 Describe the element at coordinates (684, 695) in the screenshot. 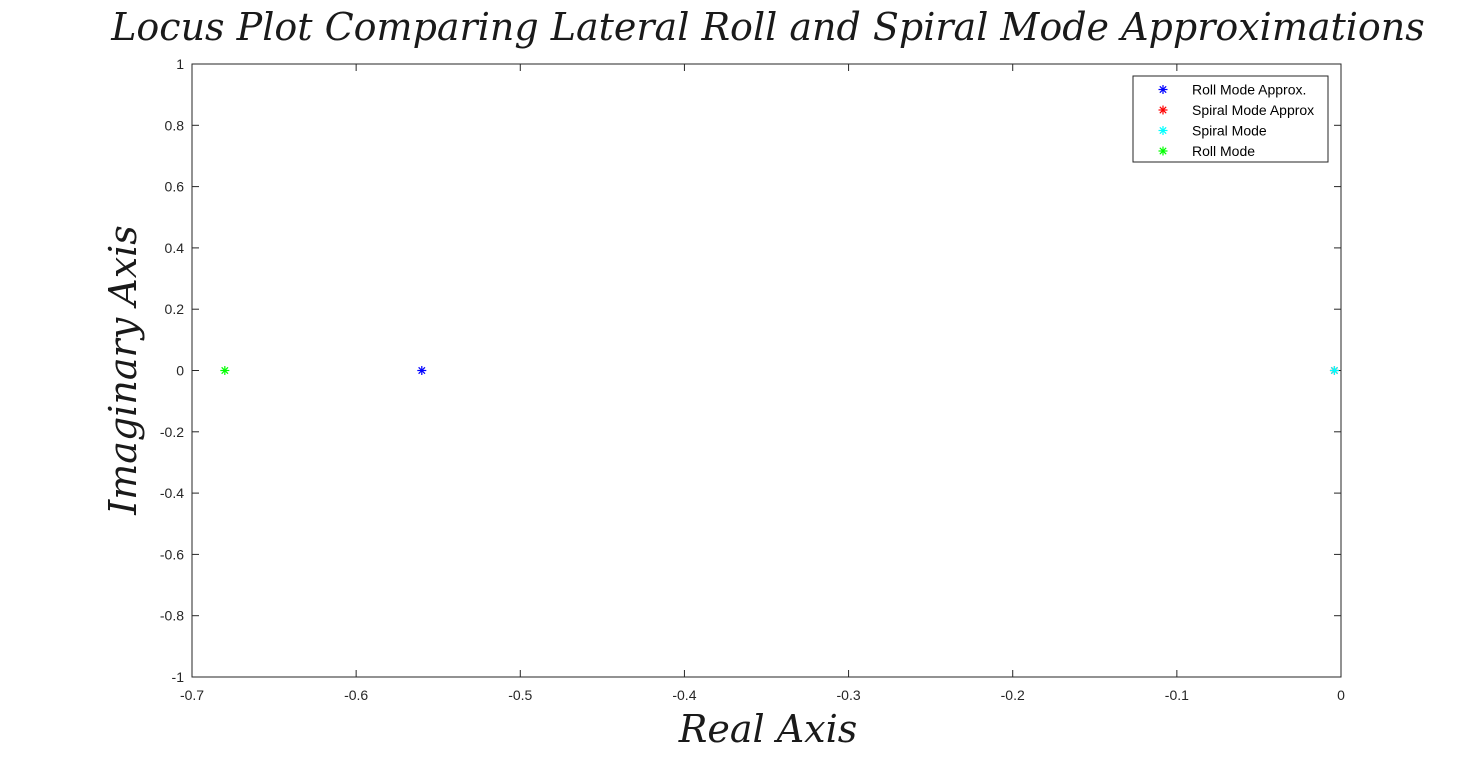

I see `x-tick-label: -0.4` at that location.